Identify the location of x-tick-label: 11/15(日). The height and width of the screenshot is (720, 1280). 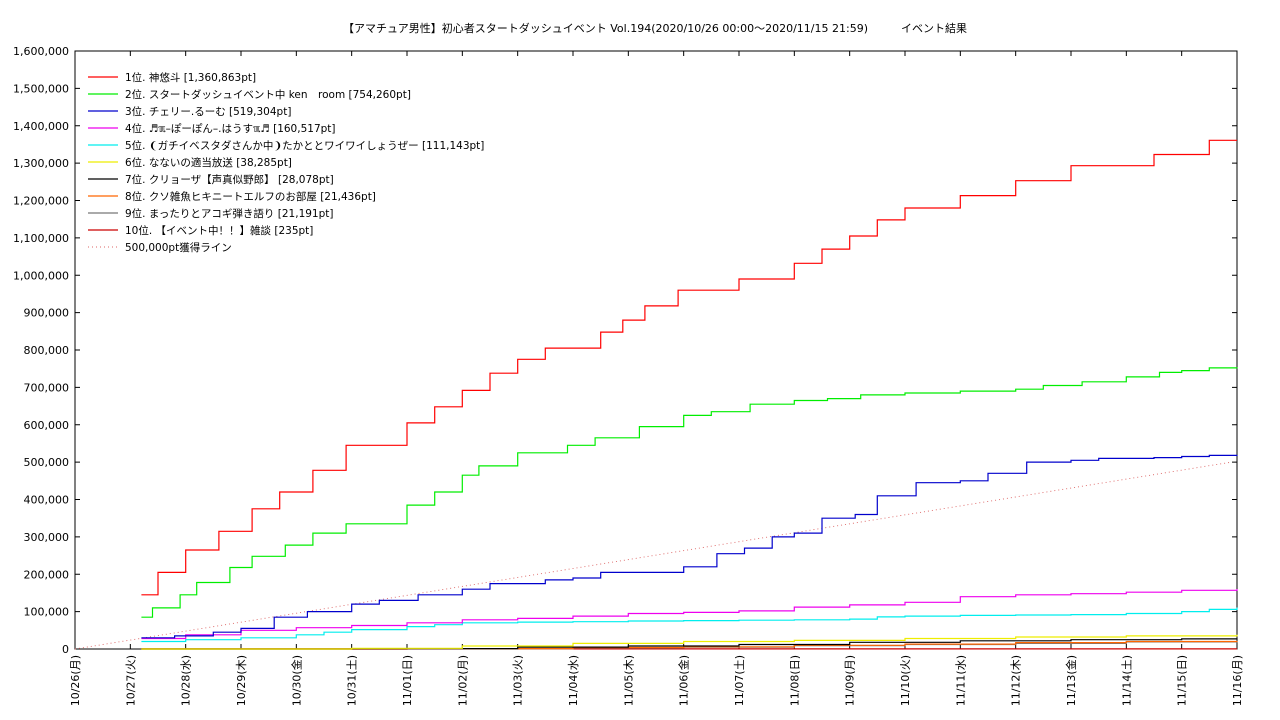
(1182, 680).